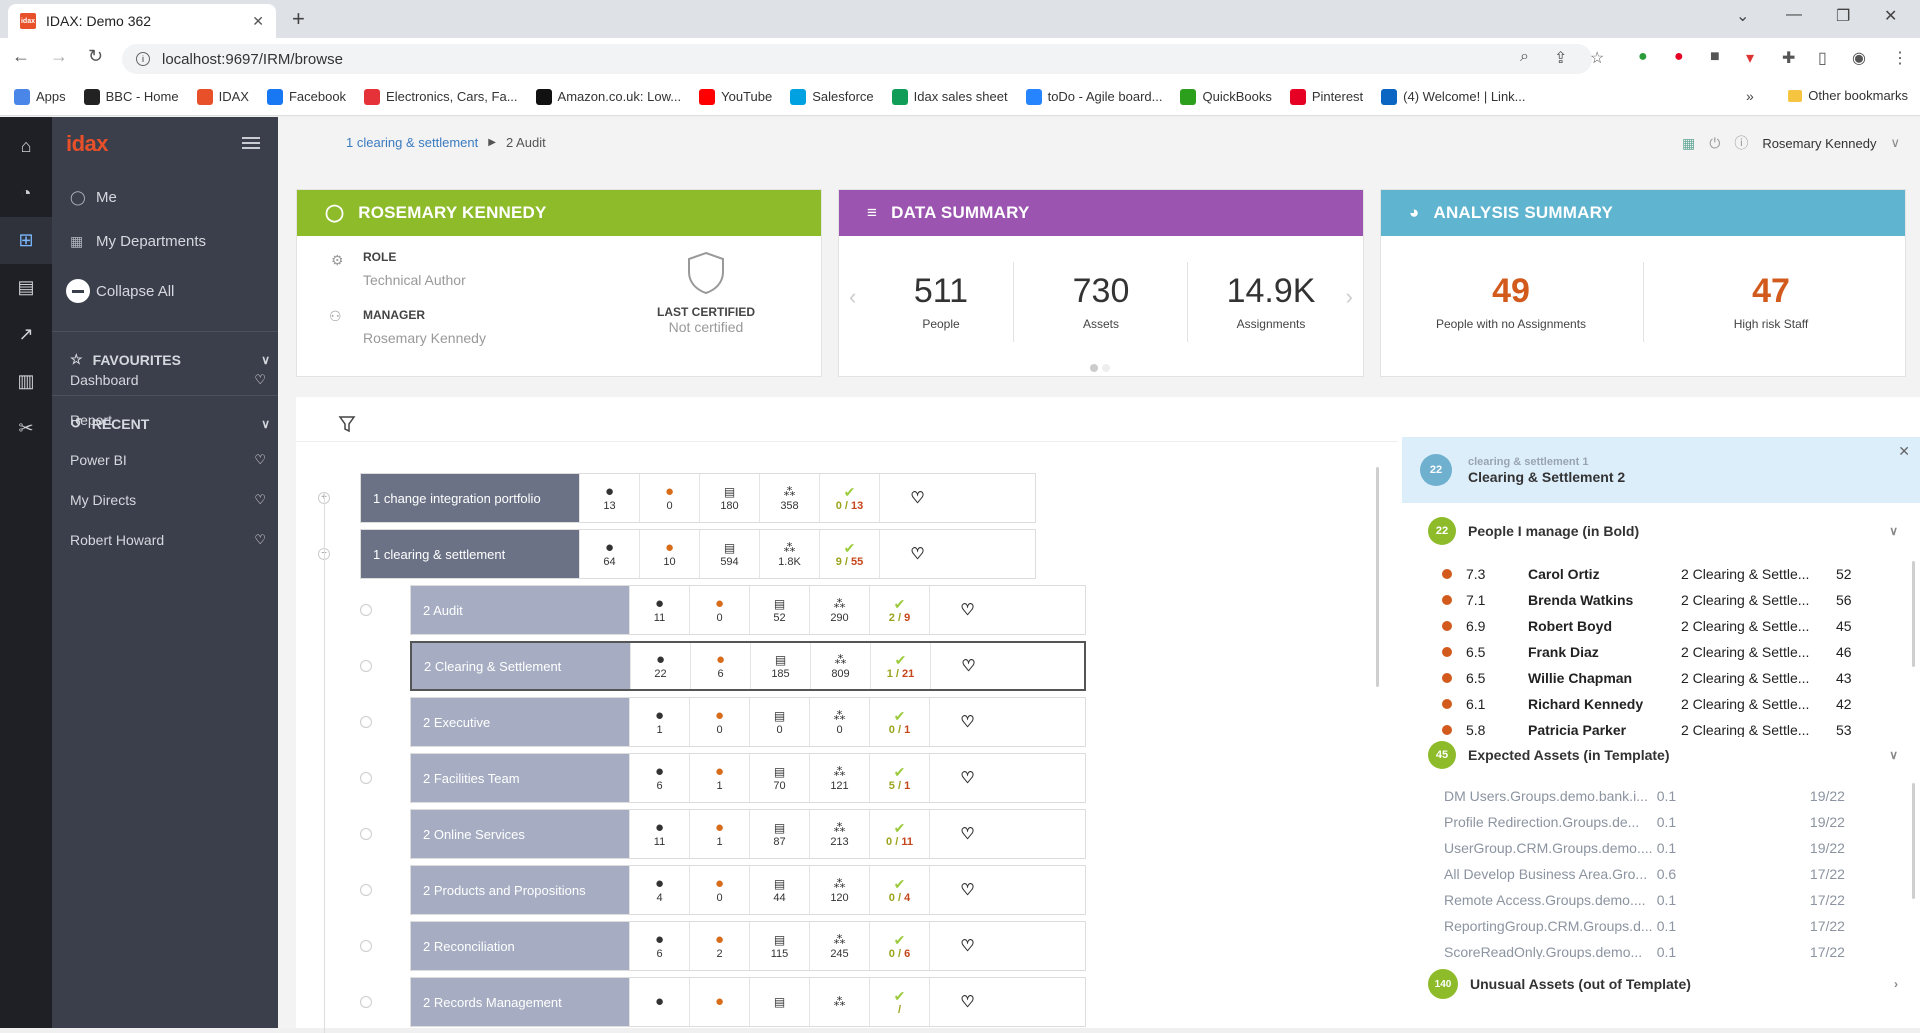 The height and width of the screenshot is (1033, 1920). I want to click on docs-count-cell: ▤ 594, so click(729, 554).